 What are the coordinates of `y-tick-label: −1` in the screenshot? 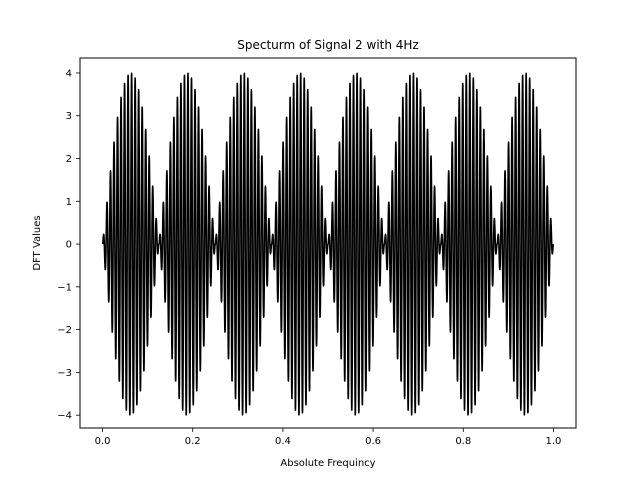 It's located at (64, 287).